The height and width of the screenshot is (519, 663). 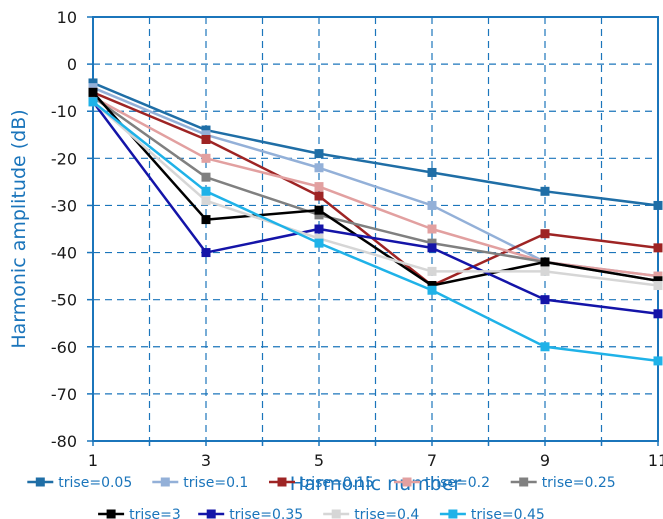 I want to click on legend-item: trise=0.2, so click(x=442, y=483).